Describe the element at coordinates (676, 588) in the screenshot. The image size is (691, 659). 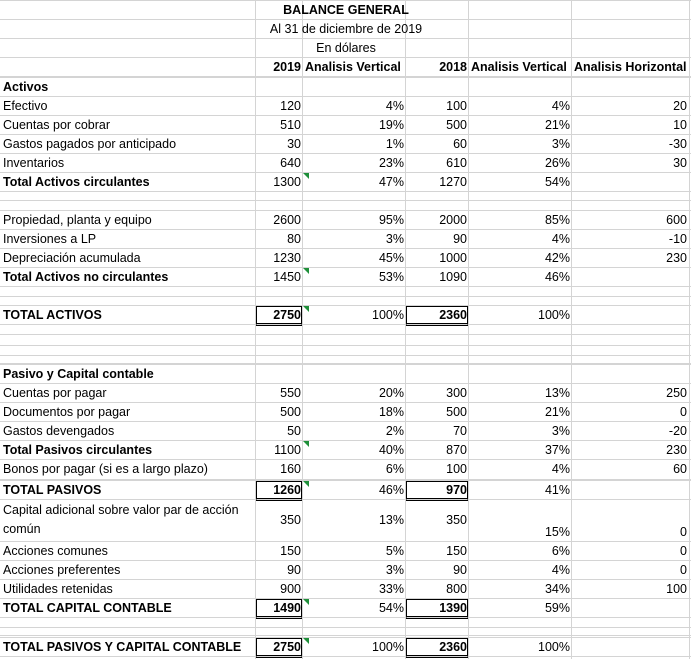
I see `cell-ah: 100` at that location.